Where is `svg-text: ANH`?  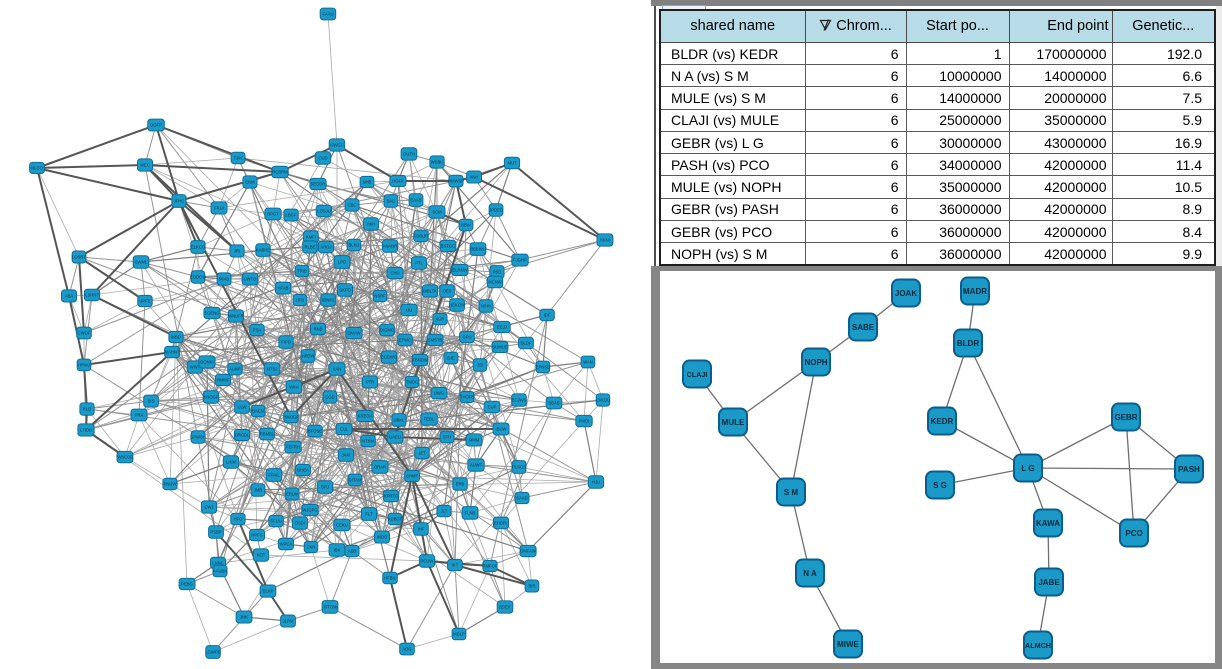 svg-text: ANH is located at coordinates (474, 177).